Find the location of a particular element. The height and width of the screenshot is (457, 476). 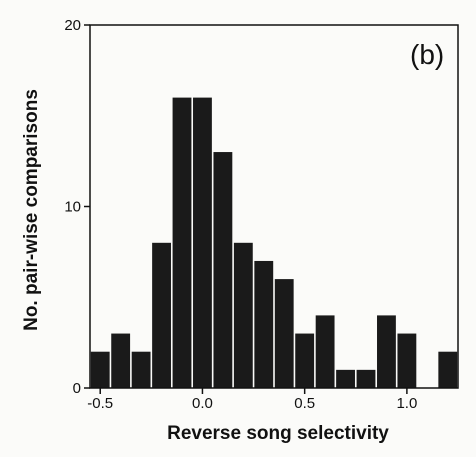

x-axis-title: Reverse song selectivity is located at coordinates (278, 433).